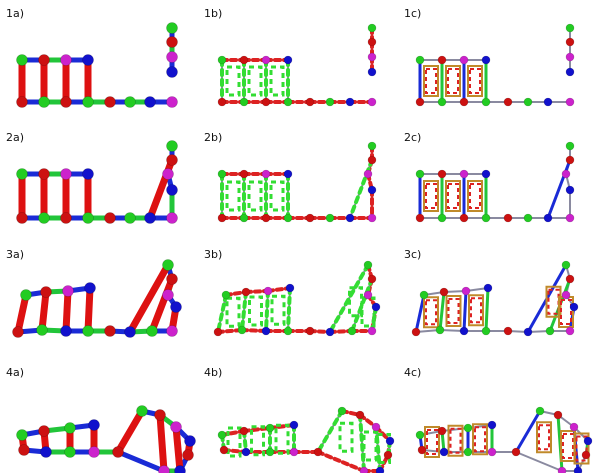  I want to click on chain-dash, so click(254, 330).